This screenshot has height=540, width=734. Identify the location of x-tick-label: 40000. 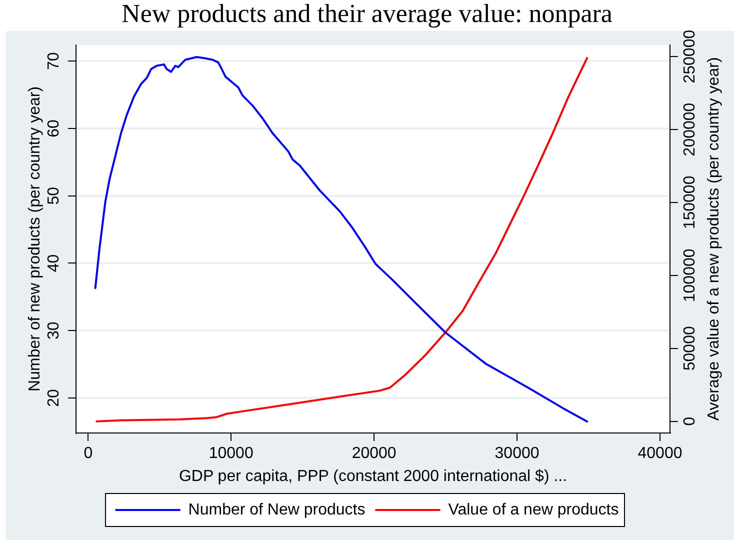
(660, 453).